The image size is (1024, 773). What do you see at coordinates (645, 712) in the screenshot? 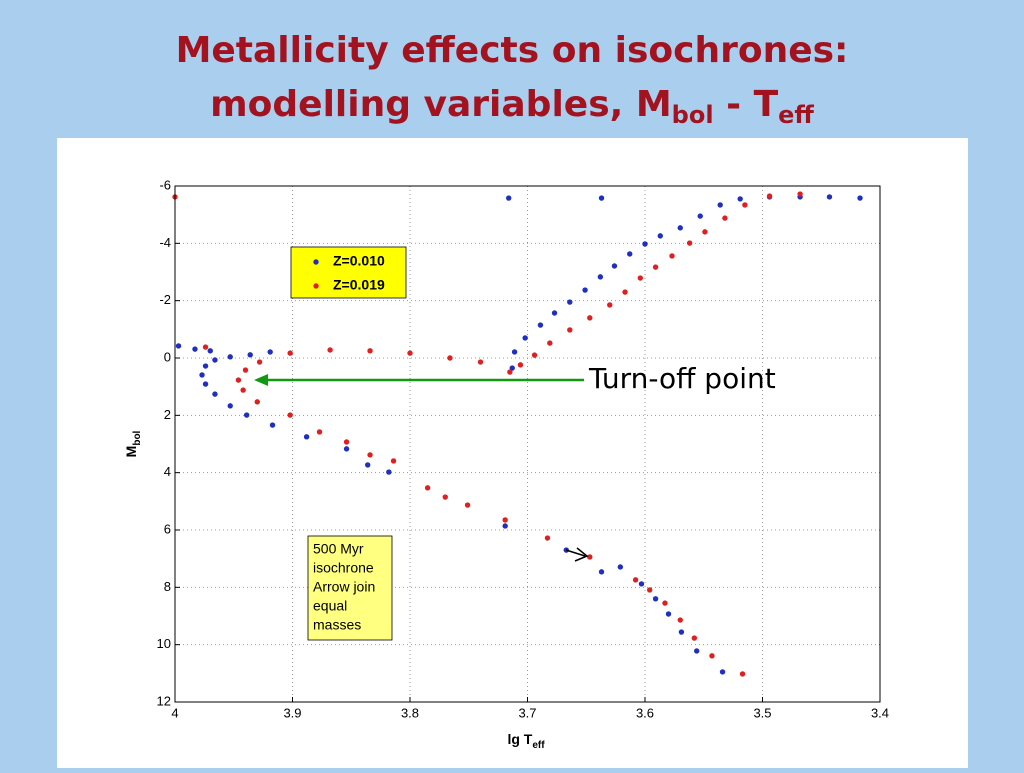
I see `x-tick-label: 3.6` at bounding box center [645, 712].